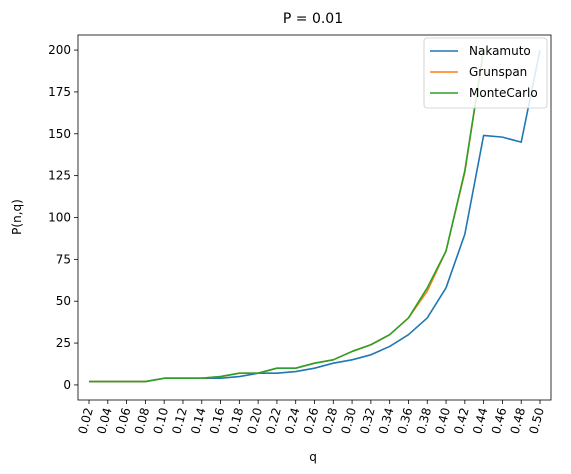 The height and width of the screenshot is (474, 571). What do you see at coordinates (63, 343) in the screenshot?
I see `y-tick-label: 25` at bounding box center [63, 343].